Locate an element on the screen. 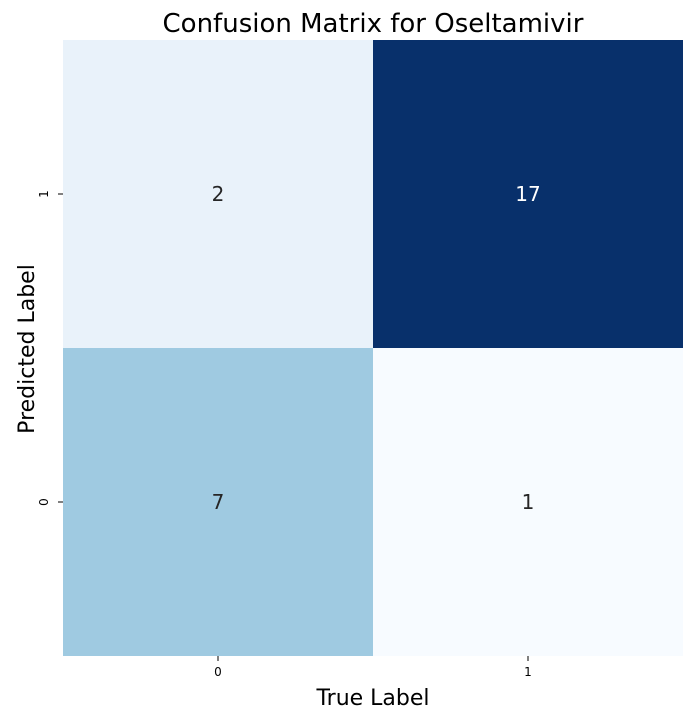 This screenshot has height=719, width=693. cell-value-label: 17 is located at coordinates (527, 194).